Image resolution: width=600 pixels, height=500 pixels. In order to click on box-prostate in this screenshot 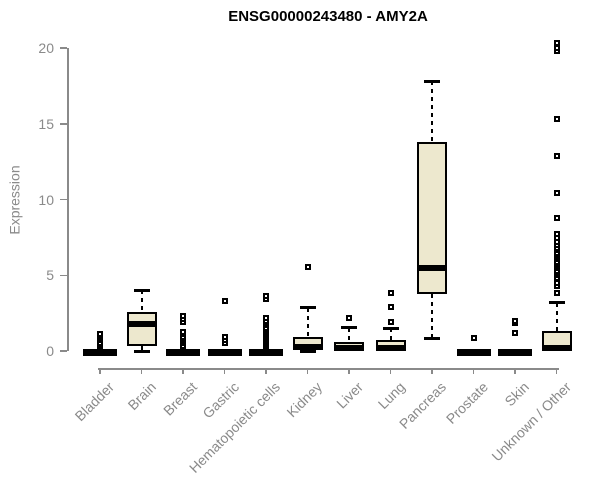, I will do `click(473, 352)`.